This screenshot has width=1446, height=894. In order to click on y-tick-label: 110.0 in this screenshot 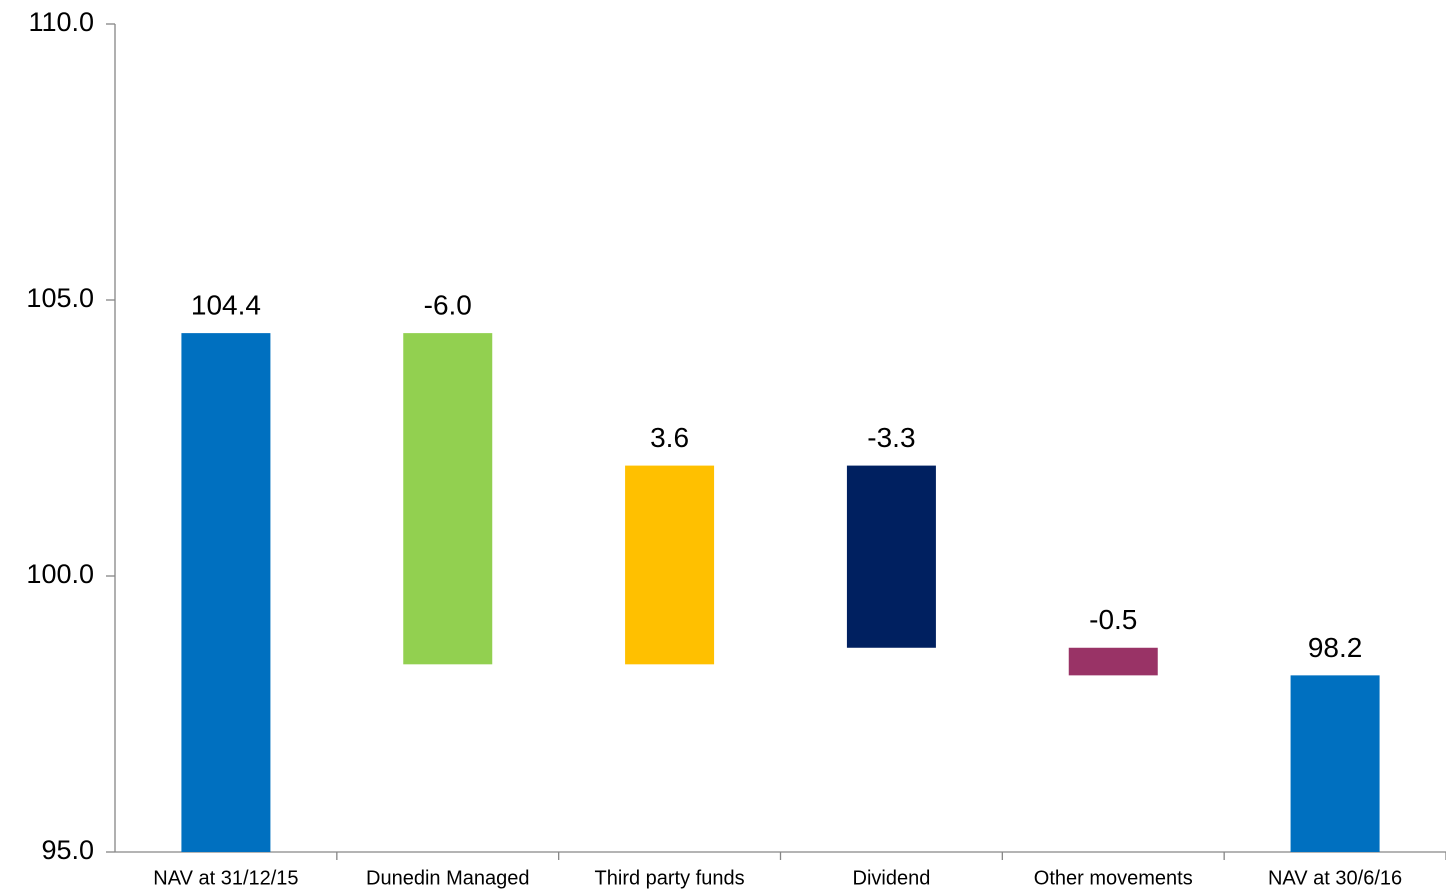, I will do `click(61, 22)`.